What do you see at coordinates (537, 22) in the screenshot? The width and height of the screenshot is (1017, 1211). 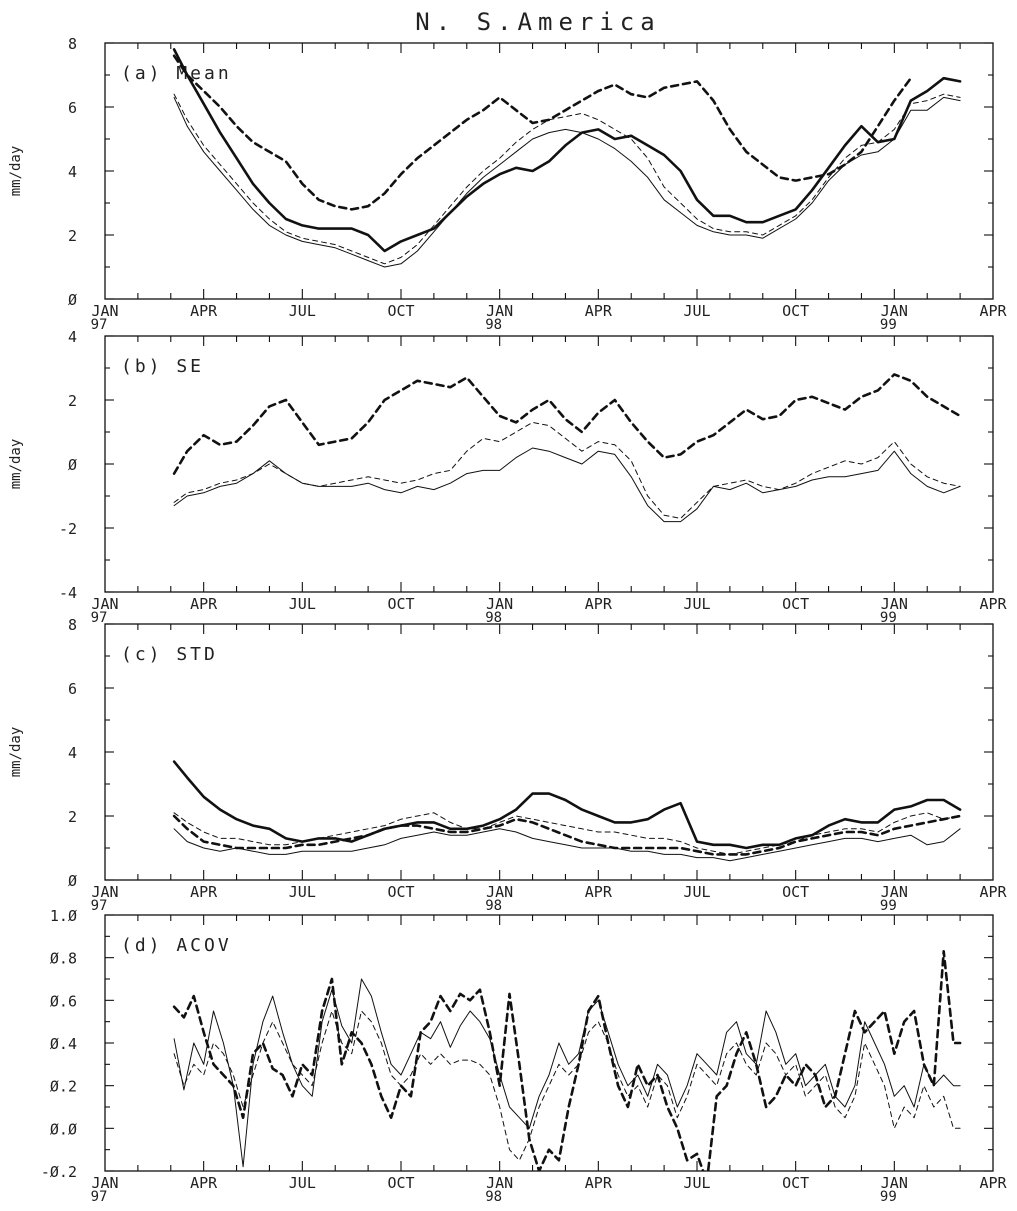 I see `figure-title: N. S.America` at bounding box center [537, 22].